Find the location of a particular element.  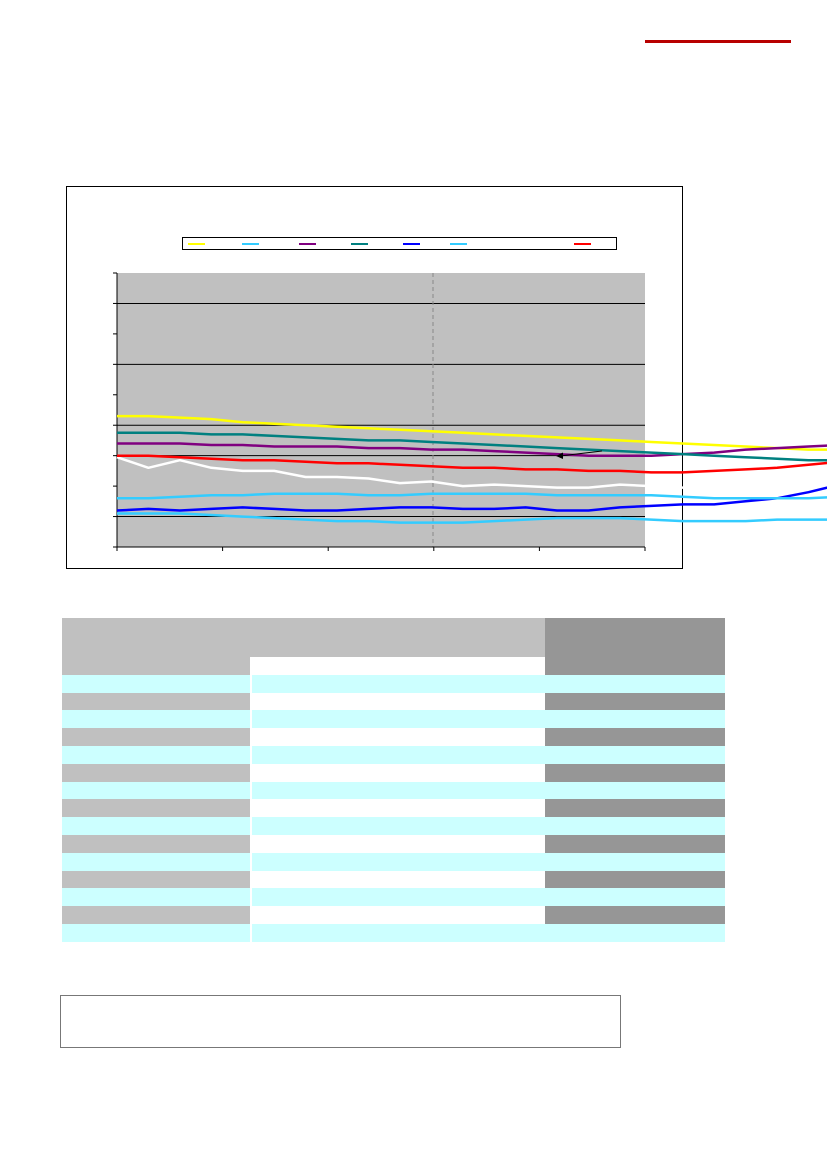

table-header is located at coordinates (393, 637).